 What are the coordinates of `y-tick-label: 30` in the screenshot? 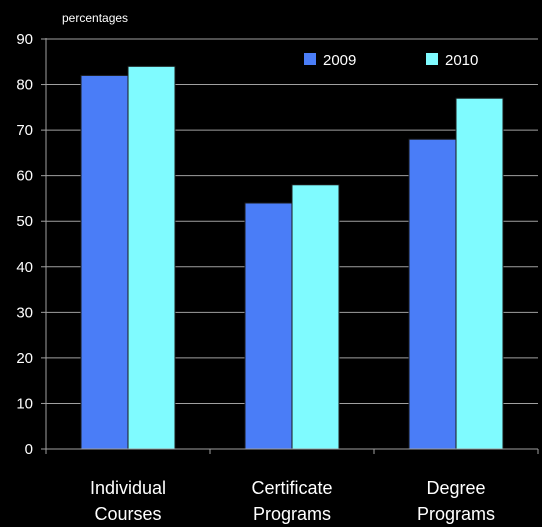 It's located at (24, 312).